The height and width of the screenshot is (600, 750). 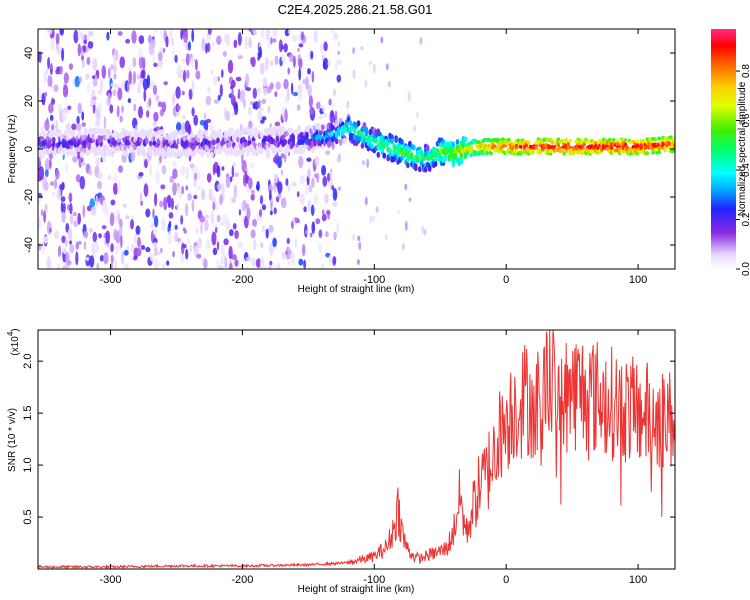 What do you see at coordinates (28, 412) in the screenshot?
I see `snr-y-tick-label: 1.5` at bounding box center [28, 412].